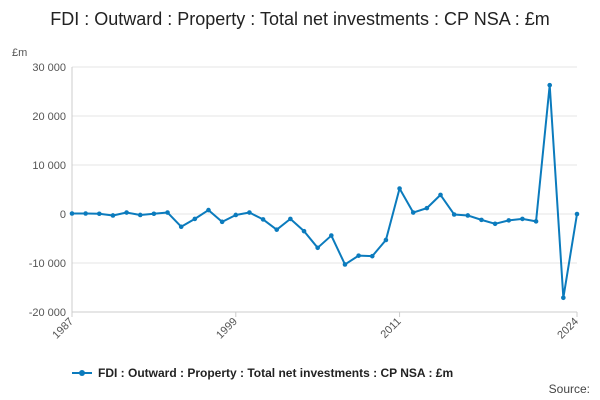 This screenshot has width=600, height=400. Describe the element at coordinates (49, 68) in the screenshot. I see `y-tick-label: 30 000` at that location.